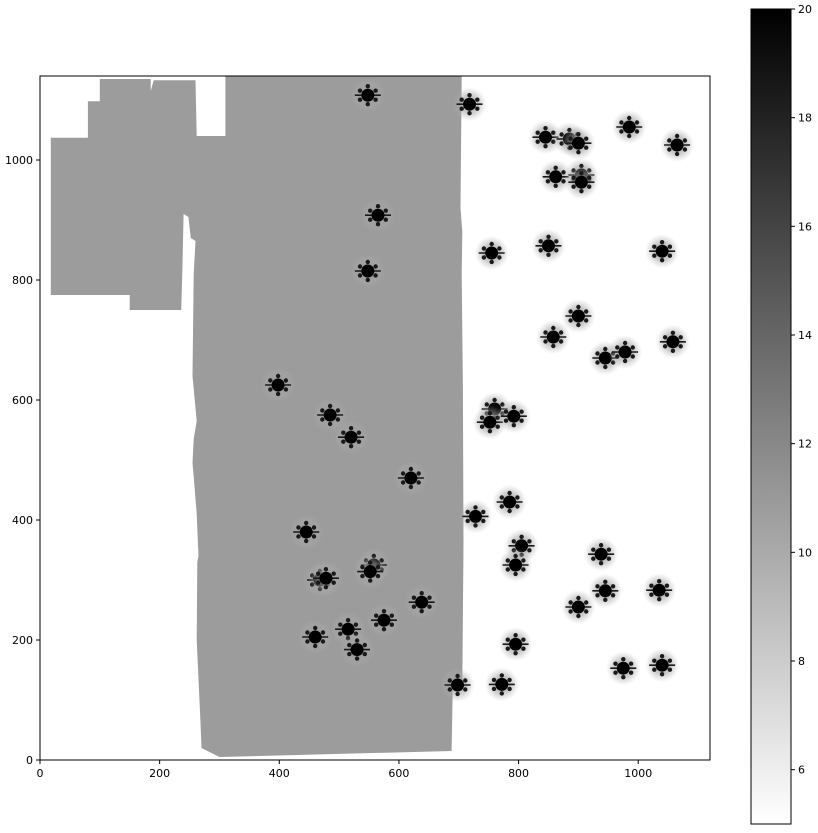 The height and width of the screenshot is (833, 818). I want to click on colorbar-tick-label: 20, so click(805, 9).